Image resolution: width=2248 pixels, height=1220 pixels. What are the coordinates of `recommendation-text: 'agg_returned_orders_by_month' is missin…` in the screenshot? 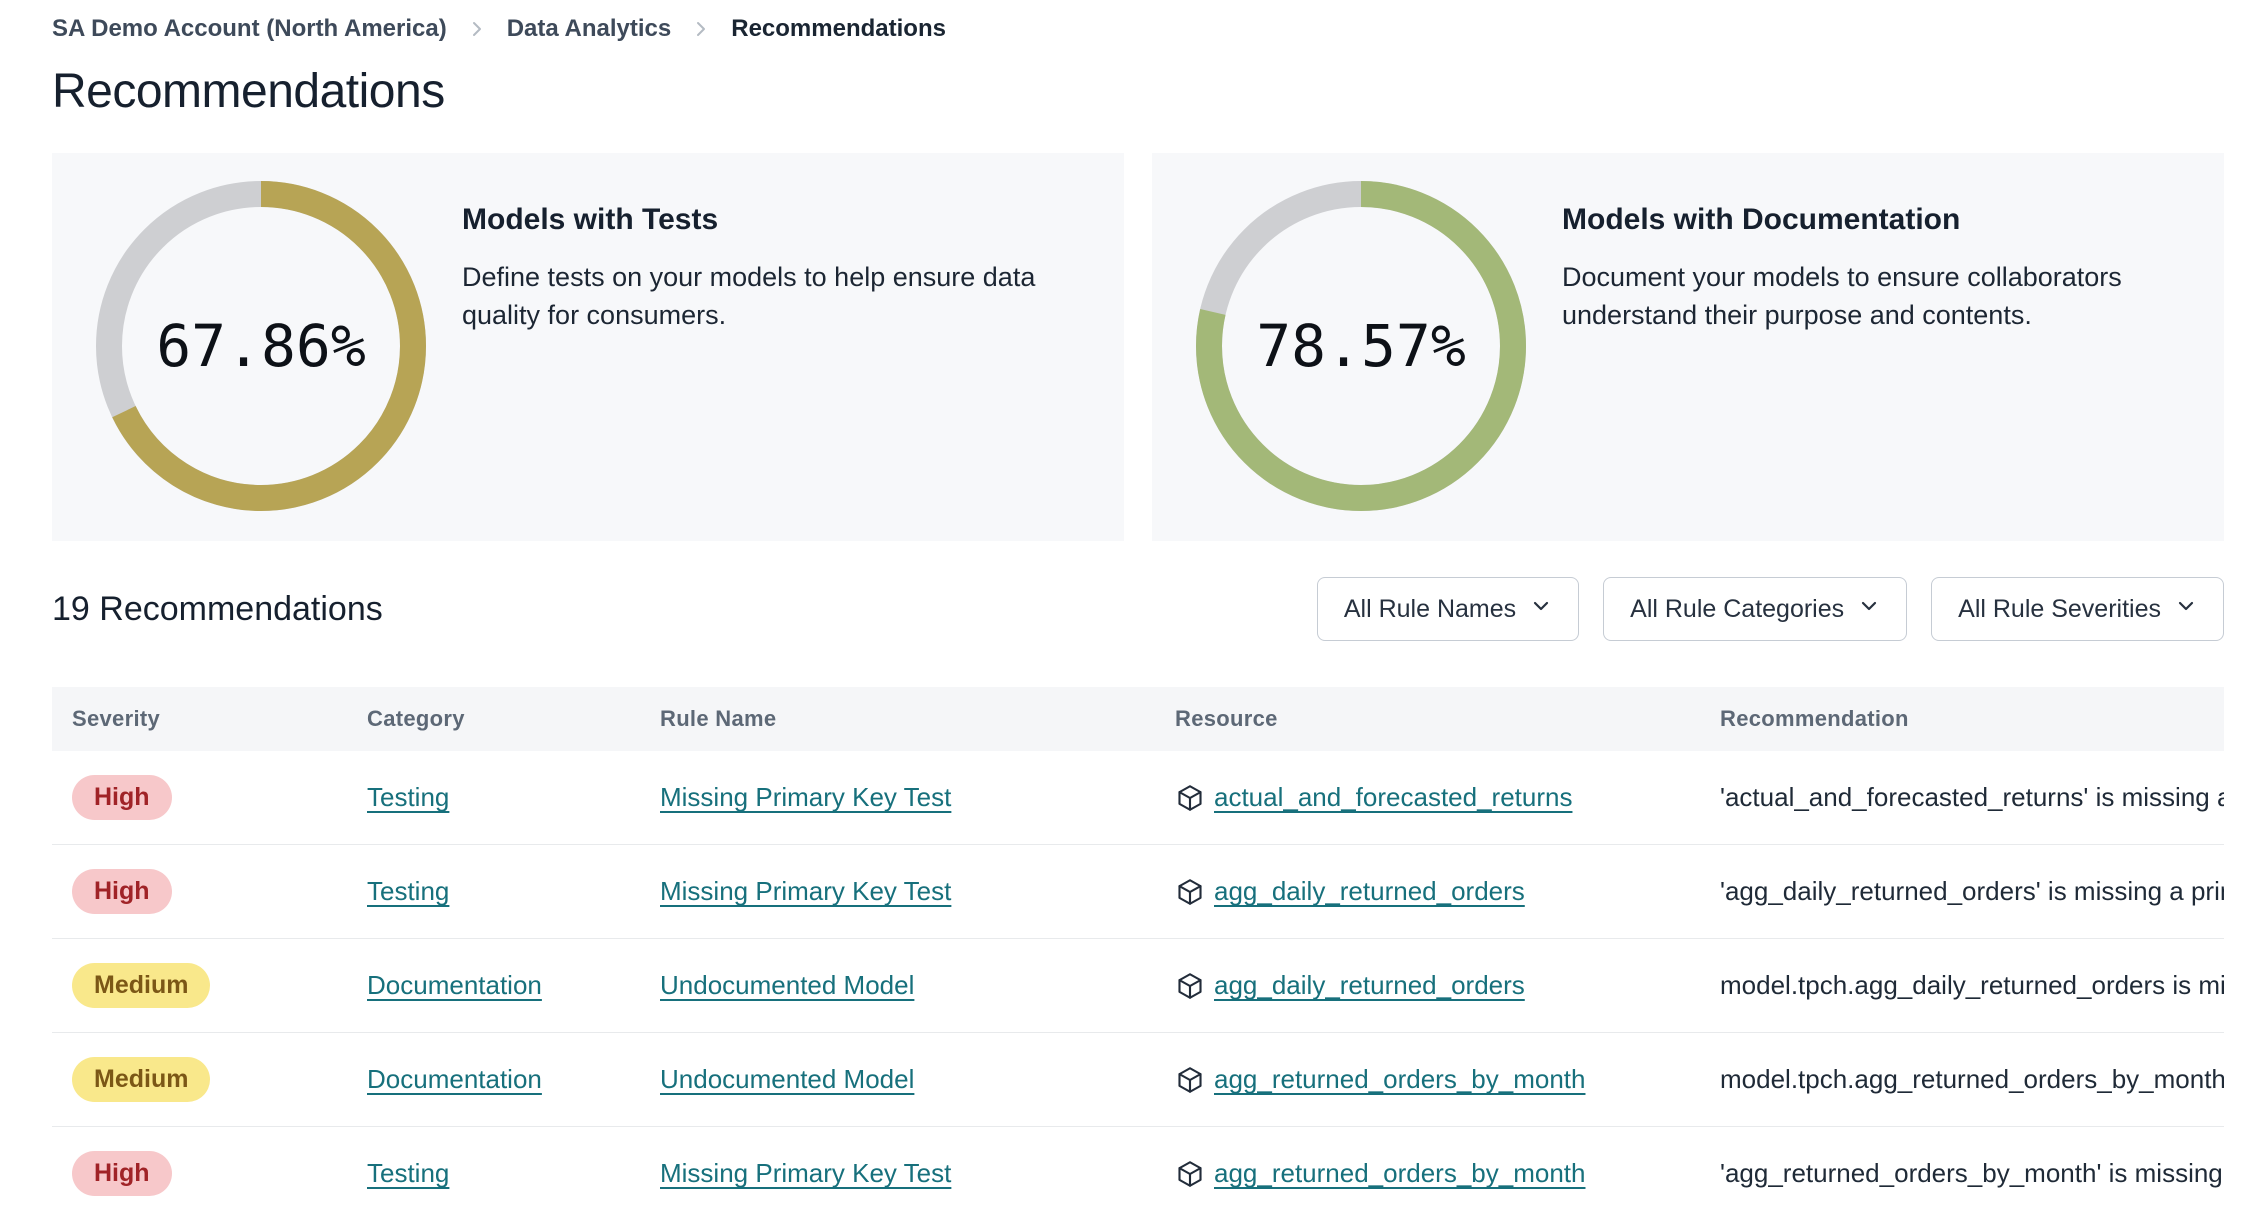 It's located at (1972, 1173).